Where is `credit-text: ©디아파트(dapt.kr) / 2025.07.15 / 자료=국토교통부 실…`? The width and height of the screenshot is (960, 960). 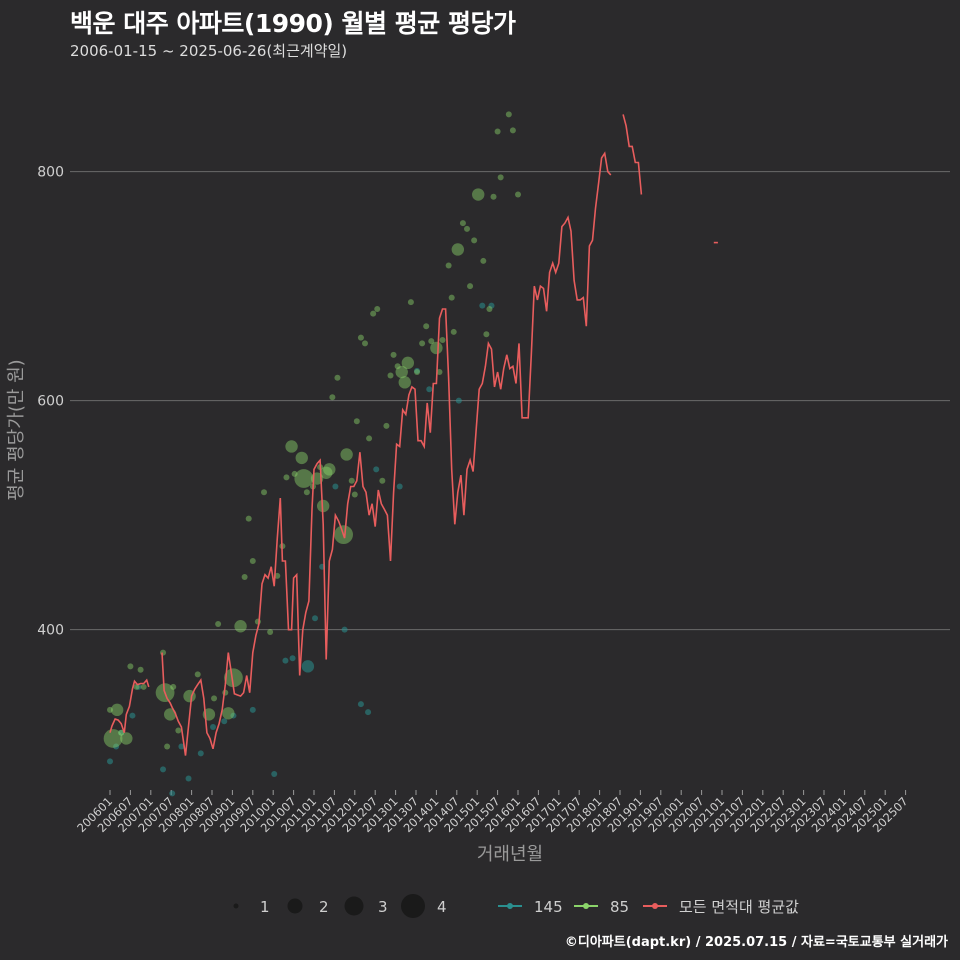 credit-text: ©디아파트(dapt.kr) / 2025.07.15 / 자료=국토교통부 실… is located at coordinates (756, 942).